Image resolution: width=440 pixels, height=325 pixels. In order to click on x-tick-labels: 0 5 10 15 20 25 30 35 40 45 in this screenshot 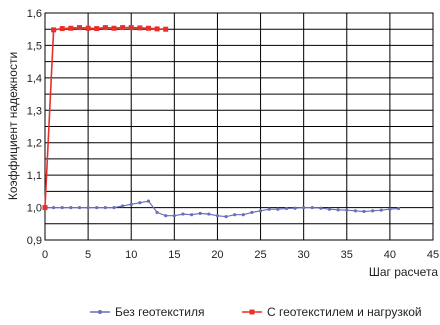, I will do `click(240, 255)`.